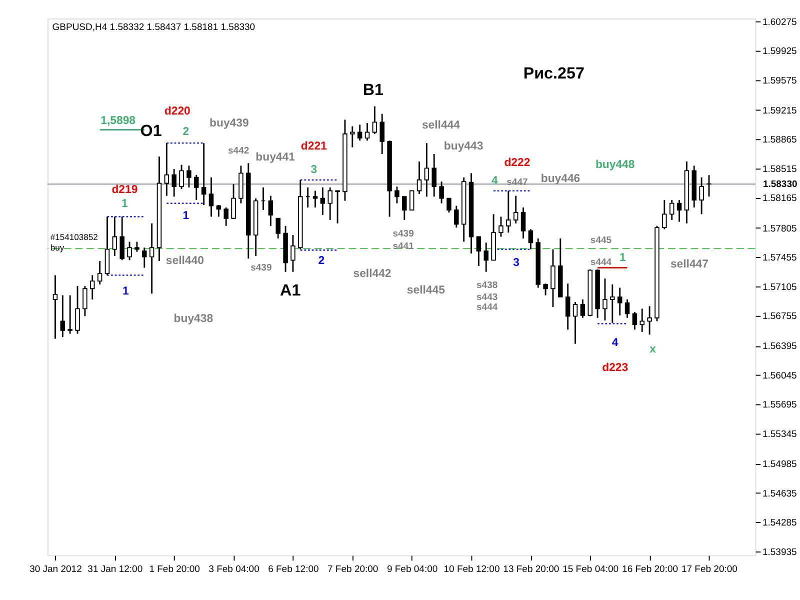 This screenshot has width=800, height=600. Describe the element at coordinates (186, 132) in the screenshot. I see `annotation: 2` at that location.